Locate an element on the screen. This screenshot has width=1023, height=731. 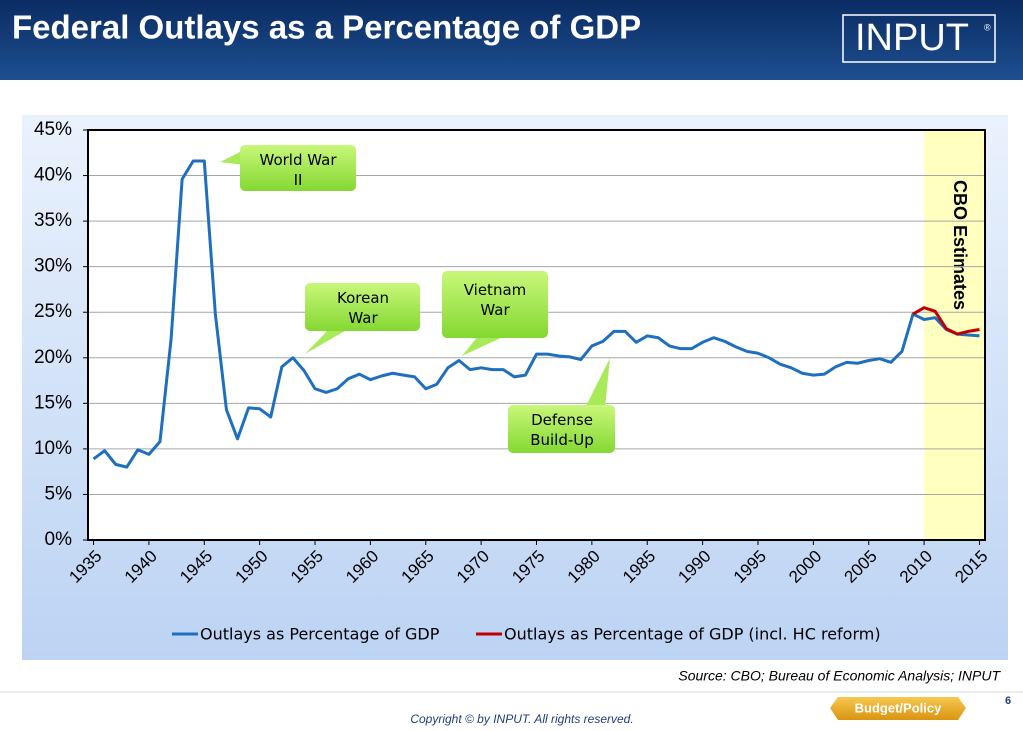
y-tick-label: 25% is located at coordinates (53, 311).